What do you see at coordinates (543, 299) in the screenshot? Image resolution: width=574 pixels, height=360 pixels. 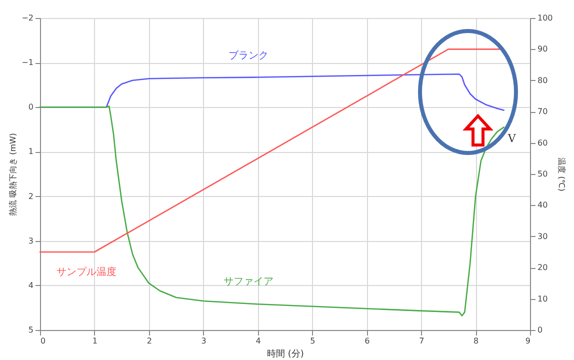 I see `y2-tick-label: 10` at bounding box center [543, 299].